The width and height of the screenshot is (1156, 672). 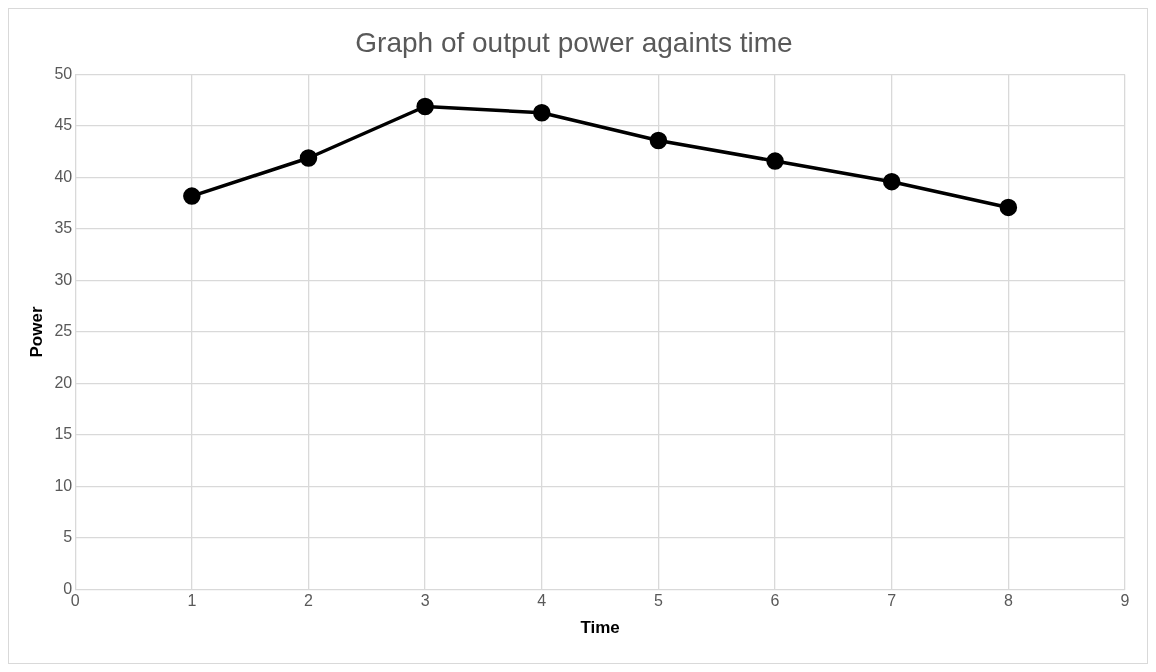 I want to click on y-tick-label: 35, so click(x=63, y=228).